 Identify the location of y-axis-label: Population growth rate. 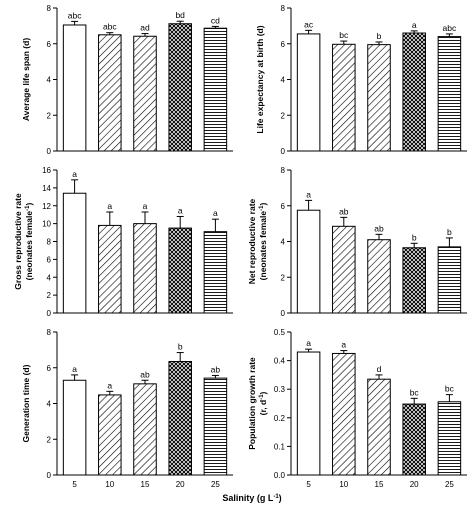
(252, 403).